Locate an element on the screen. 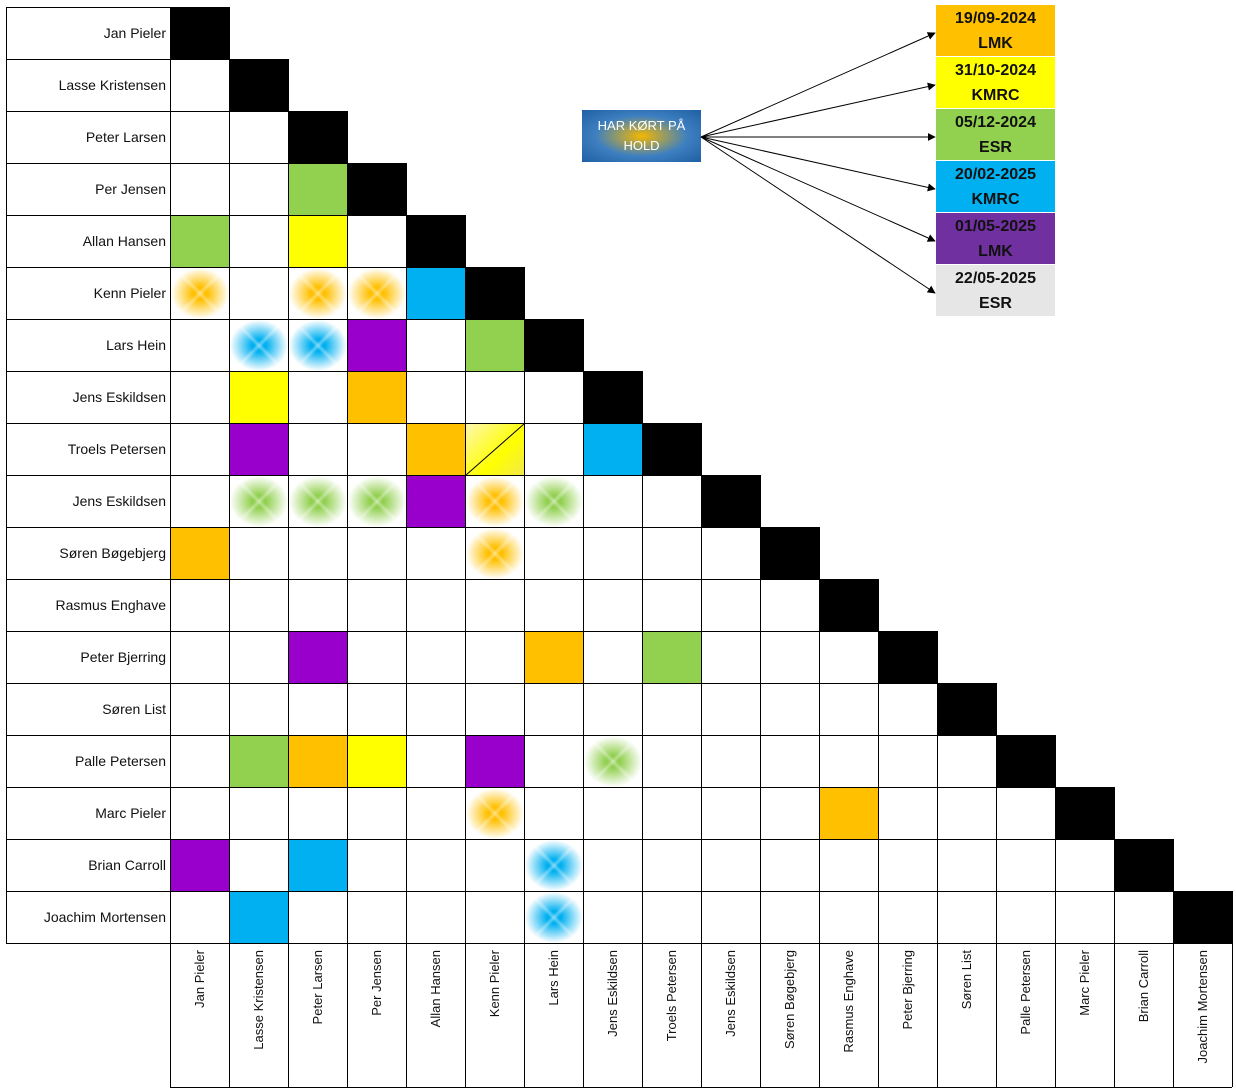  column-label: Troels Petersen is located at coordinates (671, 1016).